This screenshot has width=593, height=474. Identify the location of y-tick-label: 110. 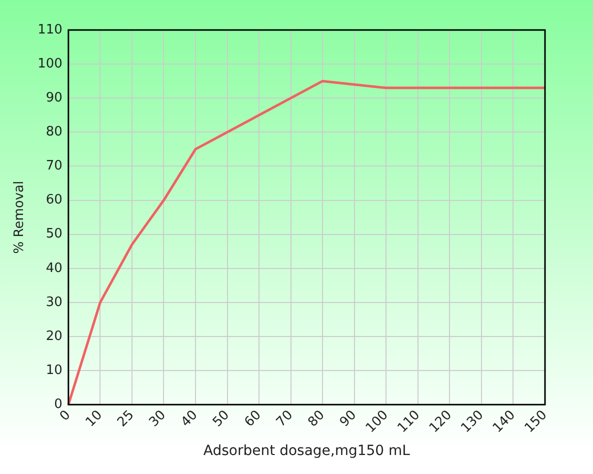
(50, 30).